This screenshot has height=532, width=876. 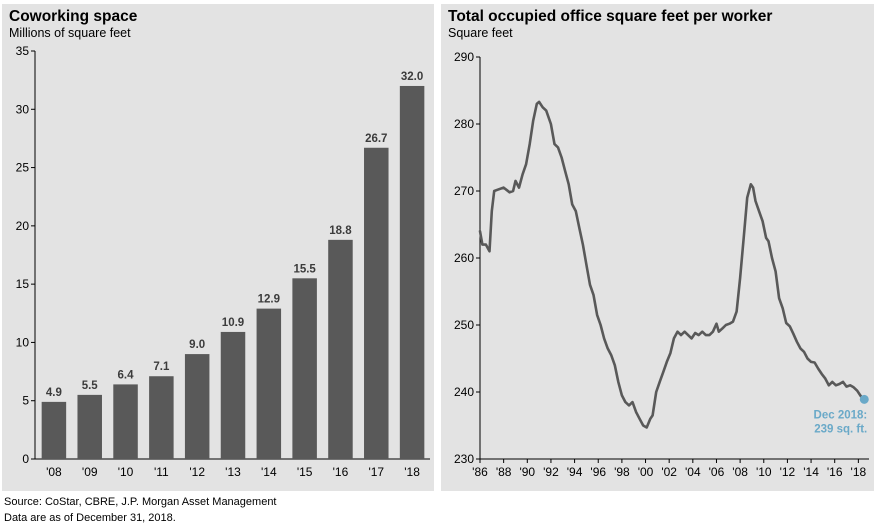 I want to click on y-tick-label: 30, so click(x=23, y=109).